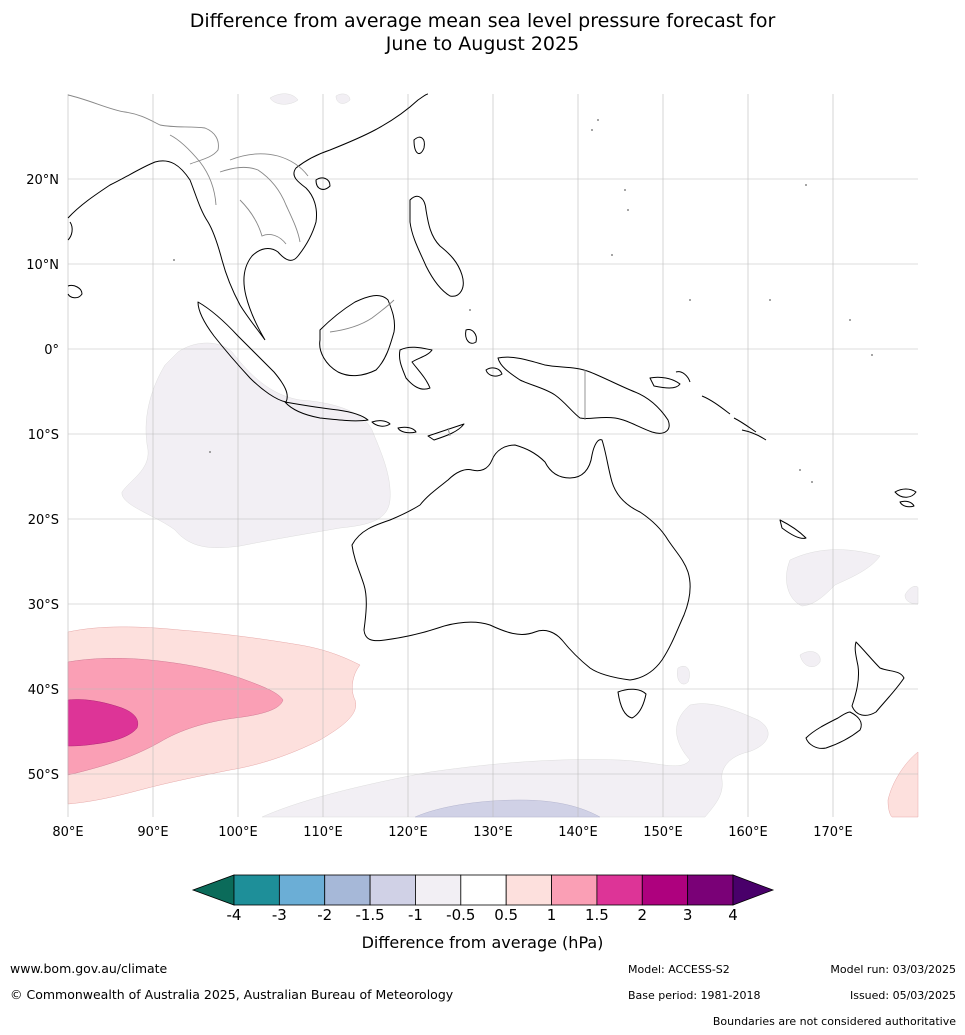 This screenshot has width=965, height=1035. I want to click on website-link: www.bom.gov.au/climate, so click(89, 968).